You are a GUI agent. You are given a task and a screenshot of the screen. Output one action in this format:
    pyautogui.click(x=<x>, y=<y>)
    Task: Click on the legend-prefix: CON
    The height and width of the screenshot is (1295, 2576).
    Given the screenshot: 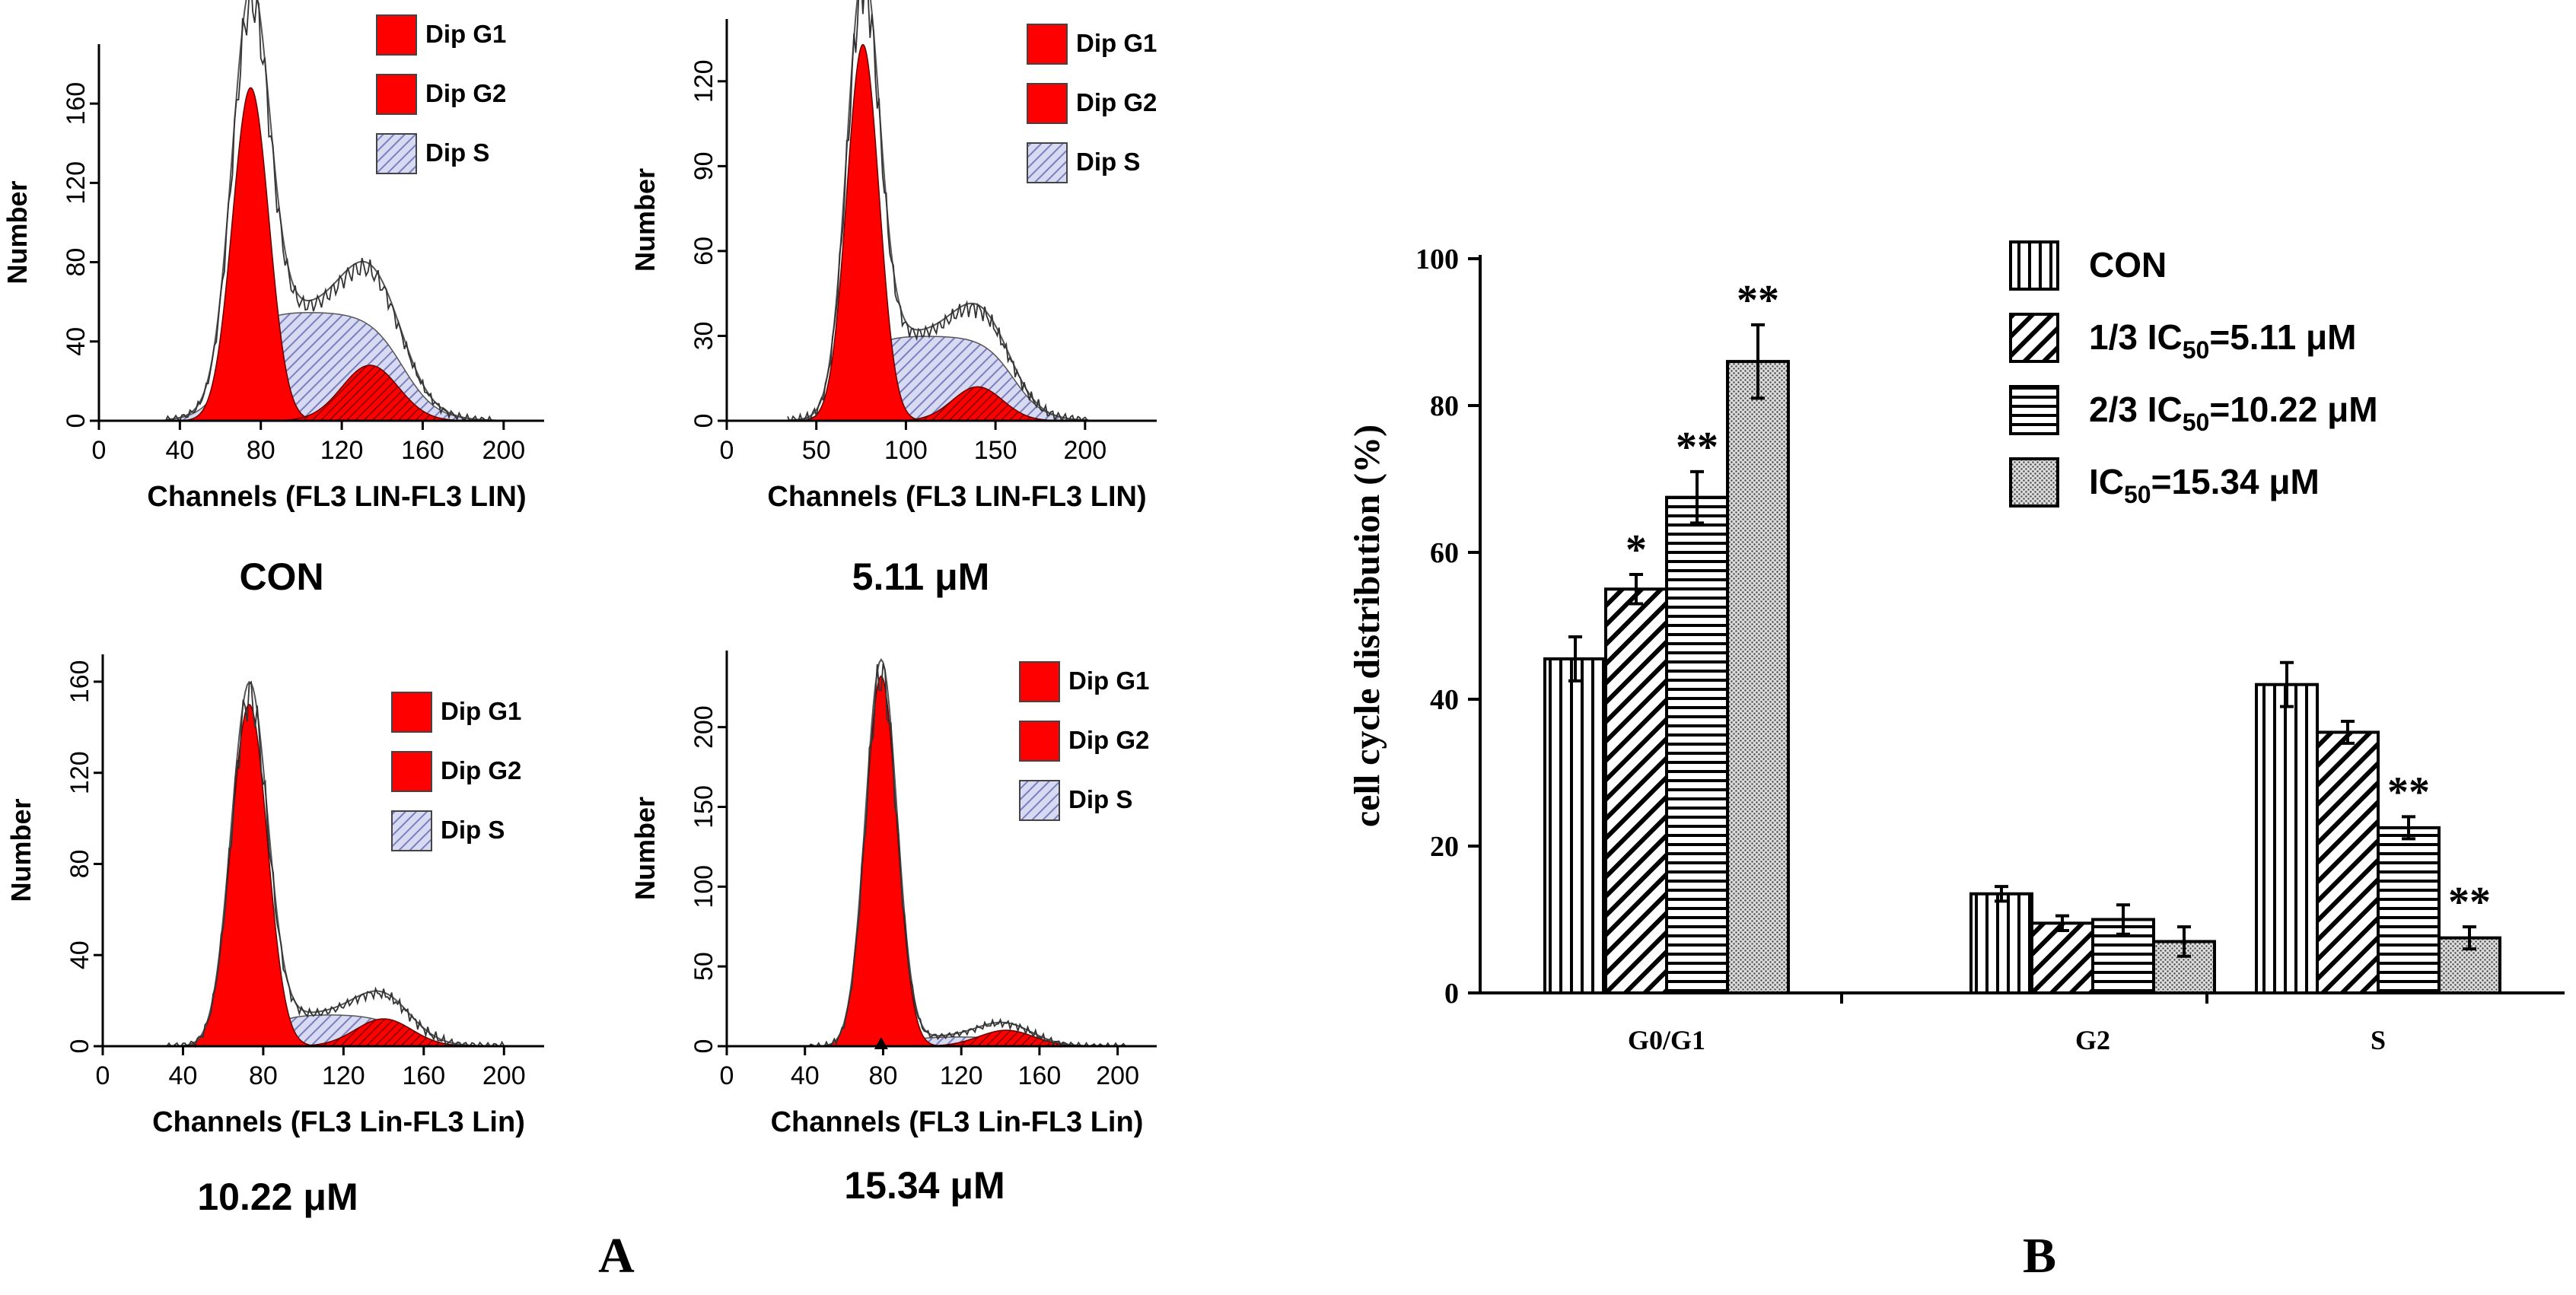 What is the action you would take?
    pyautogui.click(x=2128, y=265)
    